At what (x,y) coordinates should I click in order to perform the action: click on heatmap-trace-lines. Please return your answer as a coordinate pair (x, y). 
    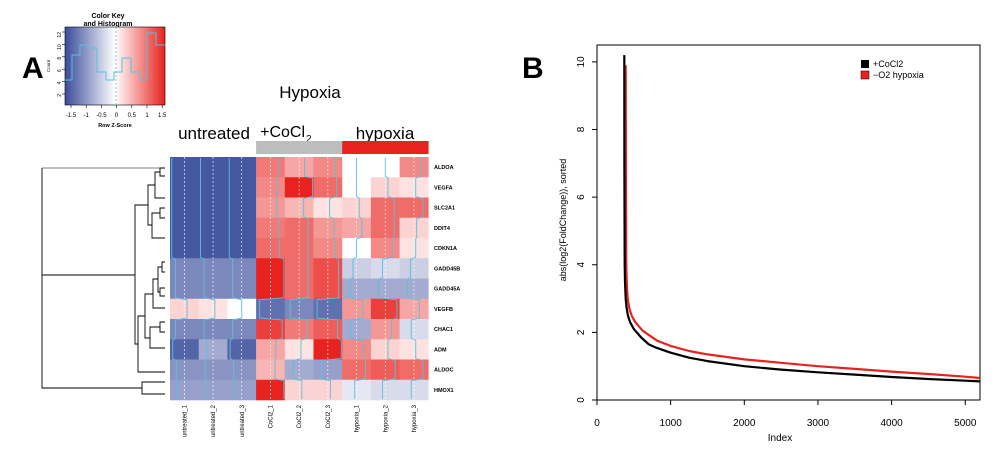
    Looking at the image, I should click on (297, 278).